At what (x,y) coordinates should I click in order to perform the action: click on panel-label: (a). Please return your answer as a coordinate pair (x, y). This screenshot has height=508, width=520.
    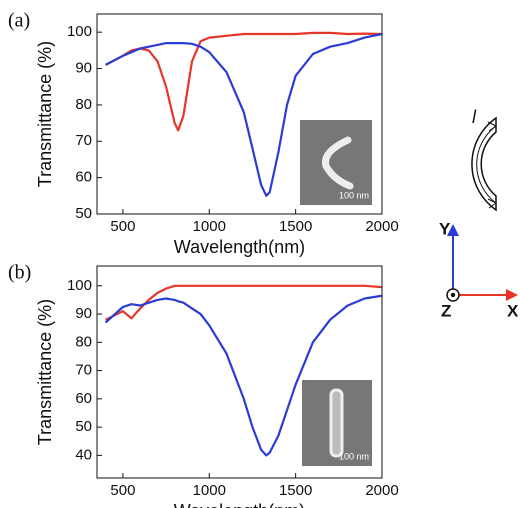
    Looking at the image, I should click on (19, 21).